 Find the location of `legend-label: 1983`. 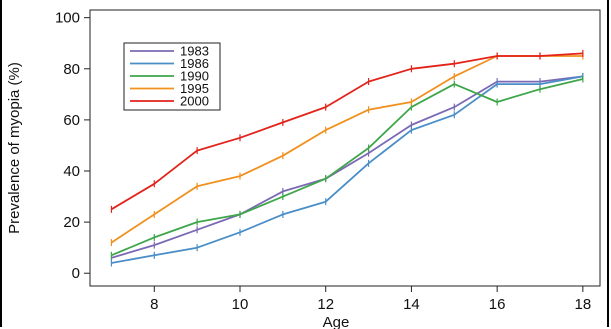

legend-label: 1983 is located at coordinates (194, 51).